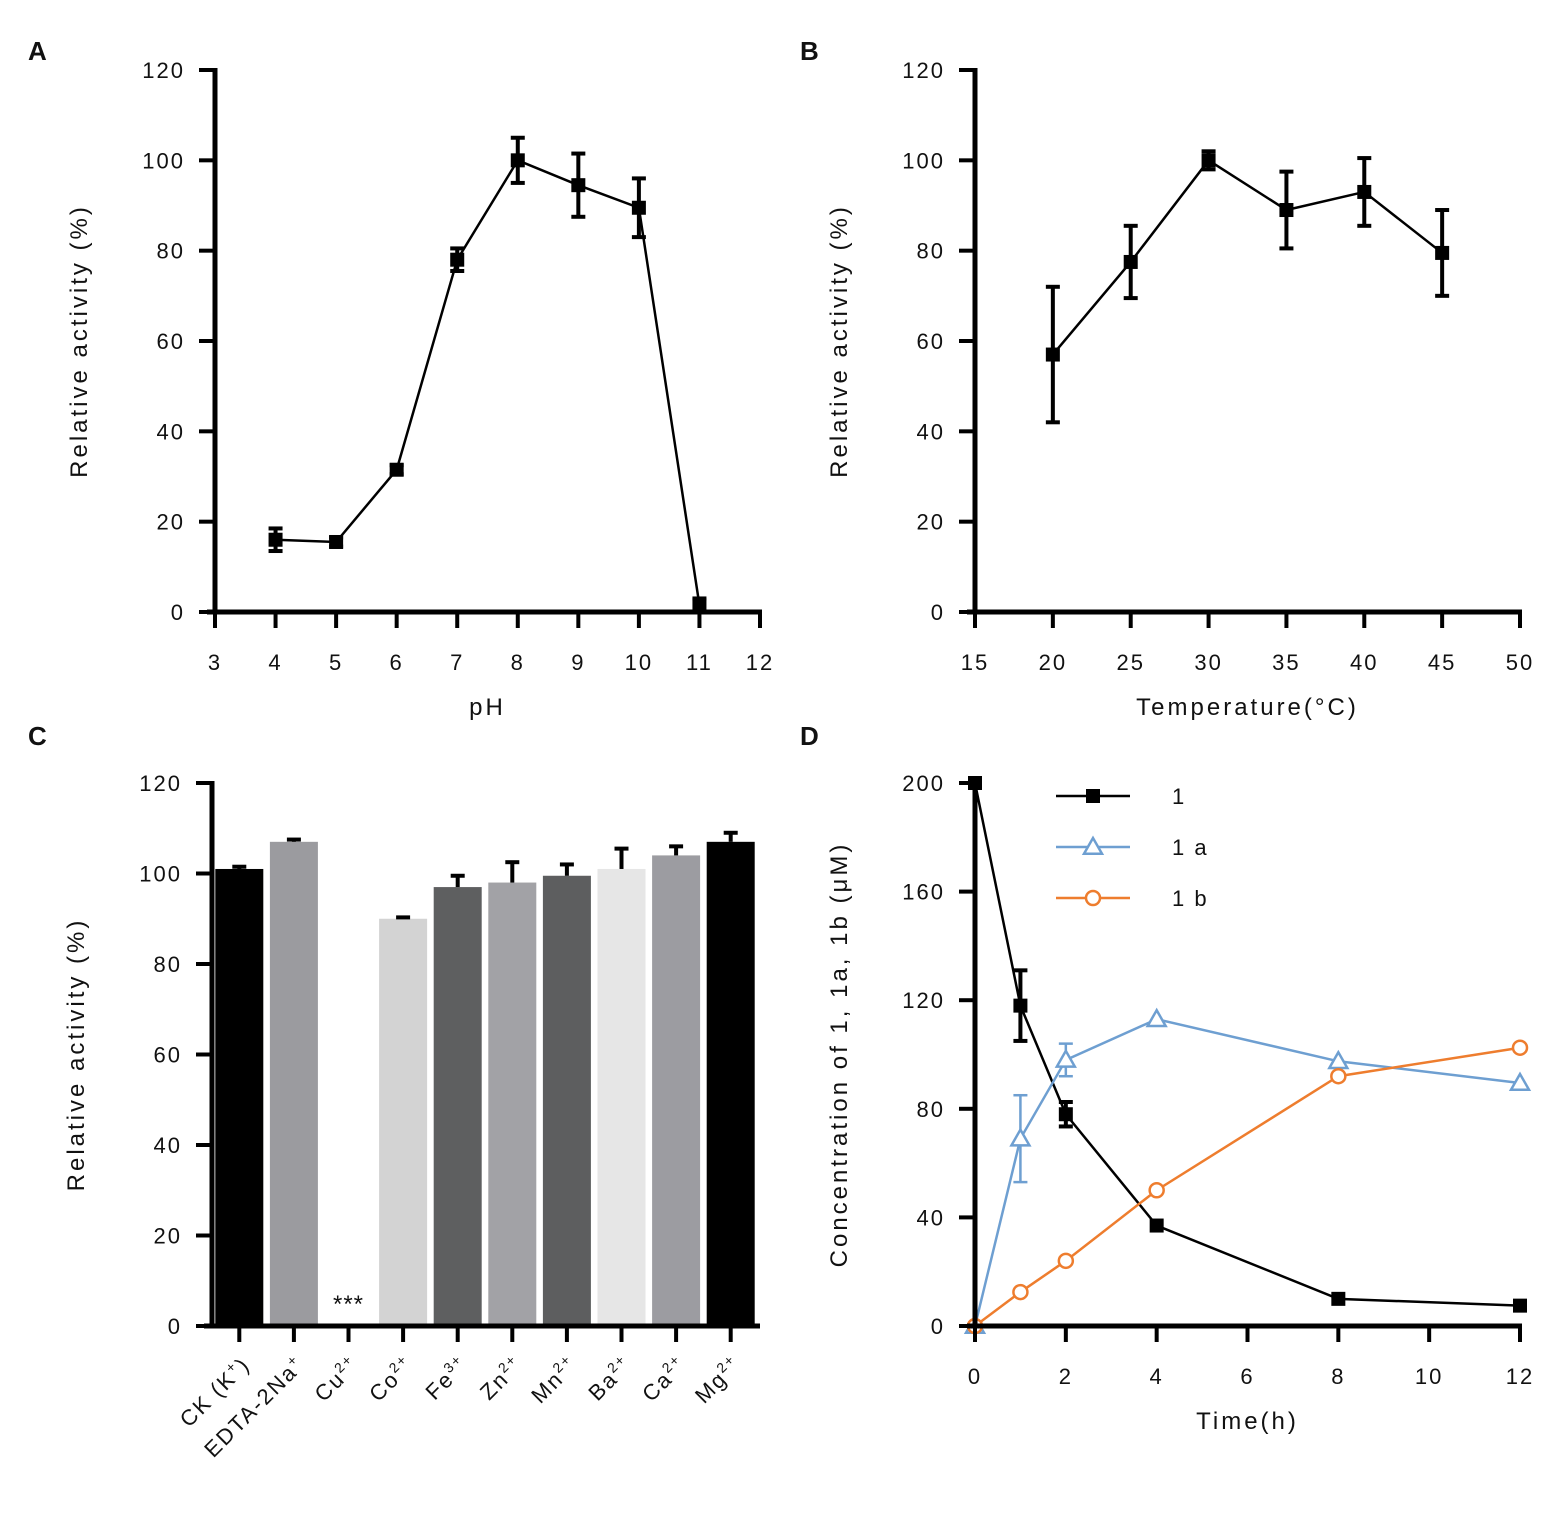  Describe the element at coordinates (931, 251) in the screenshot. I see `panel-b-y-tick-label: 80` at that location.